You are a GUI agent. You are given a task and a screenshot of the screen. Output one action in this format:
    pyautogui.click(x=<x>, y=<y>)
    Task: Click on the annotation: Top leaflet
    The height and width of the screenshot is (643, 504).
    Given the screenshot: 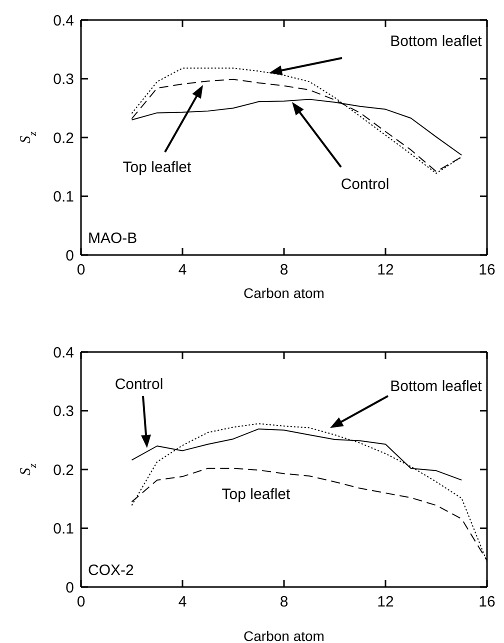 What is the action you would take?
    pyautogui.click(x=157, y=167)
    